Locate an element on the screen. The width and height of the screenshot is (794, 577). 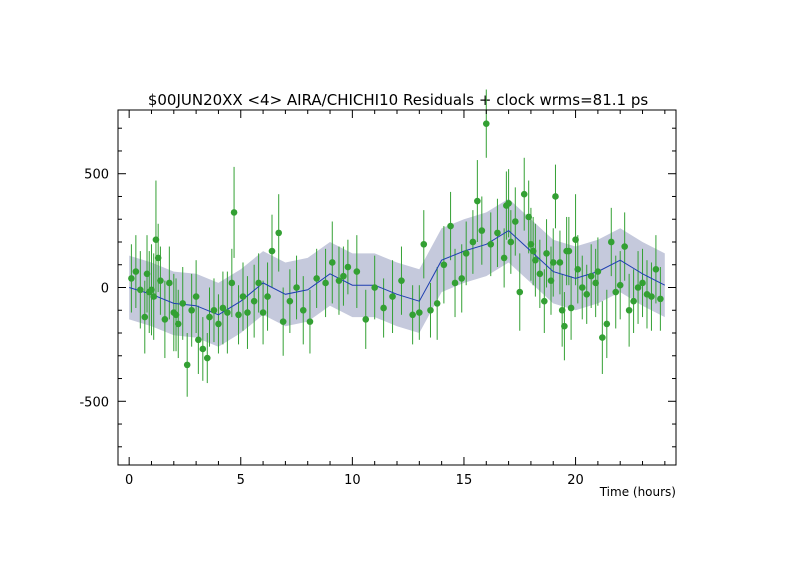
x-axis-label: Time (hours) is located at coordinates (637, 492).